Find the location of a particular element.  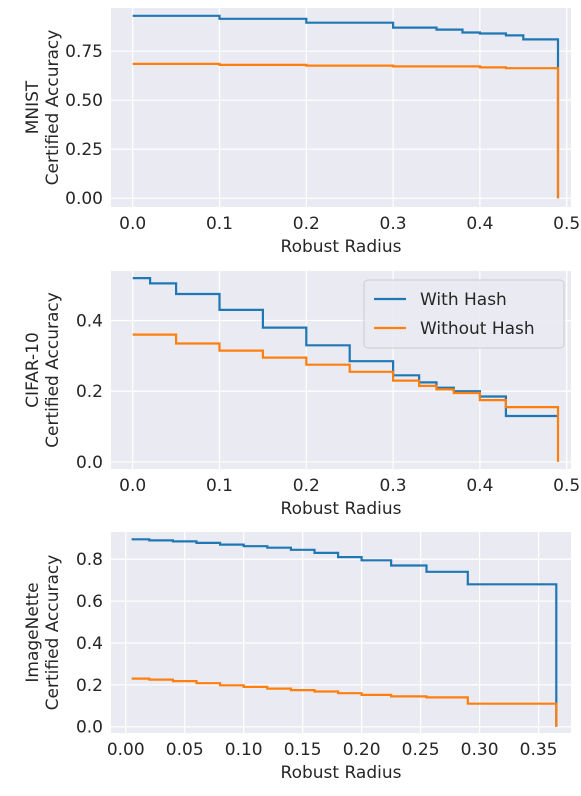

y-tick-label: 0.8 is located at coordinates (89, 560).